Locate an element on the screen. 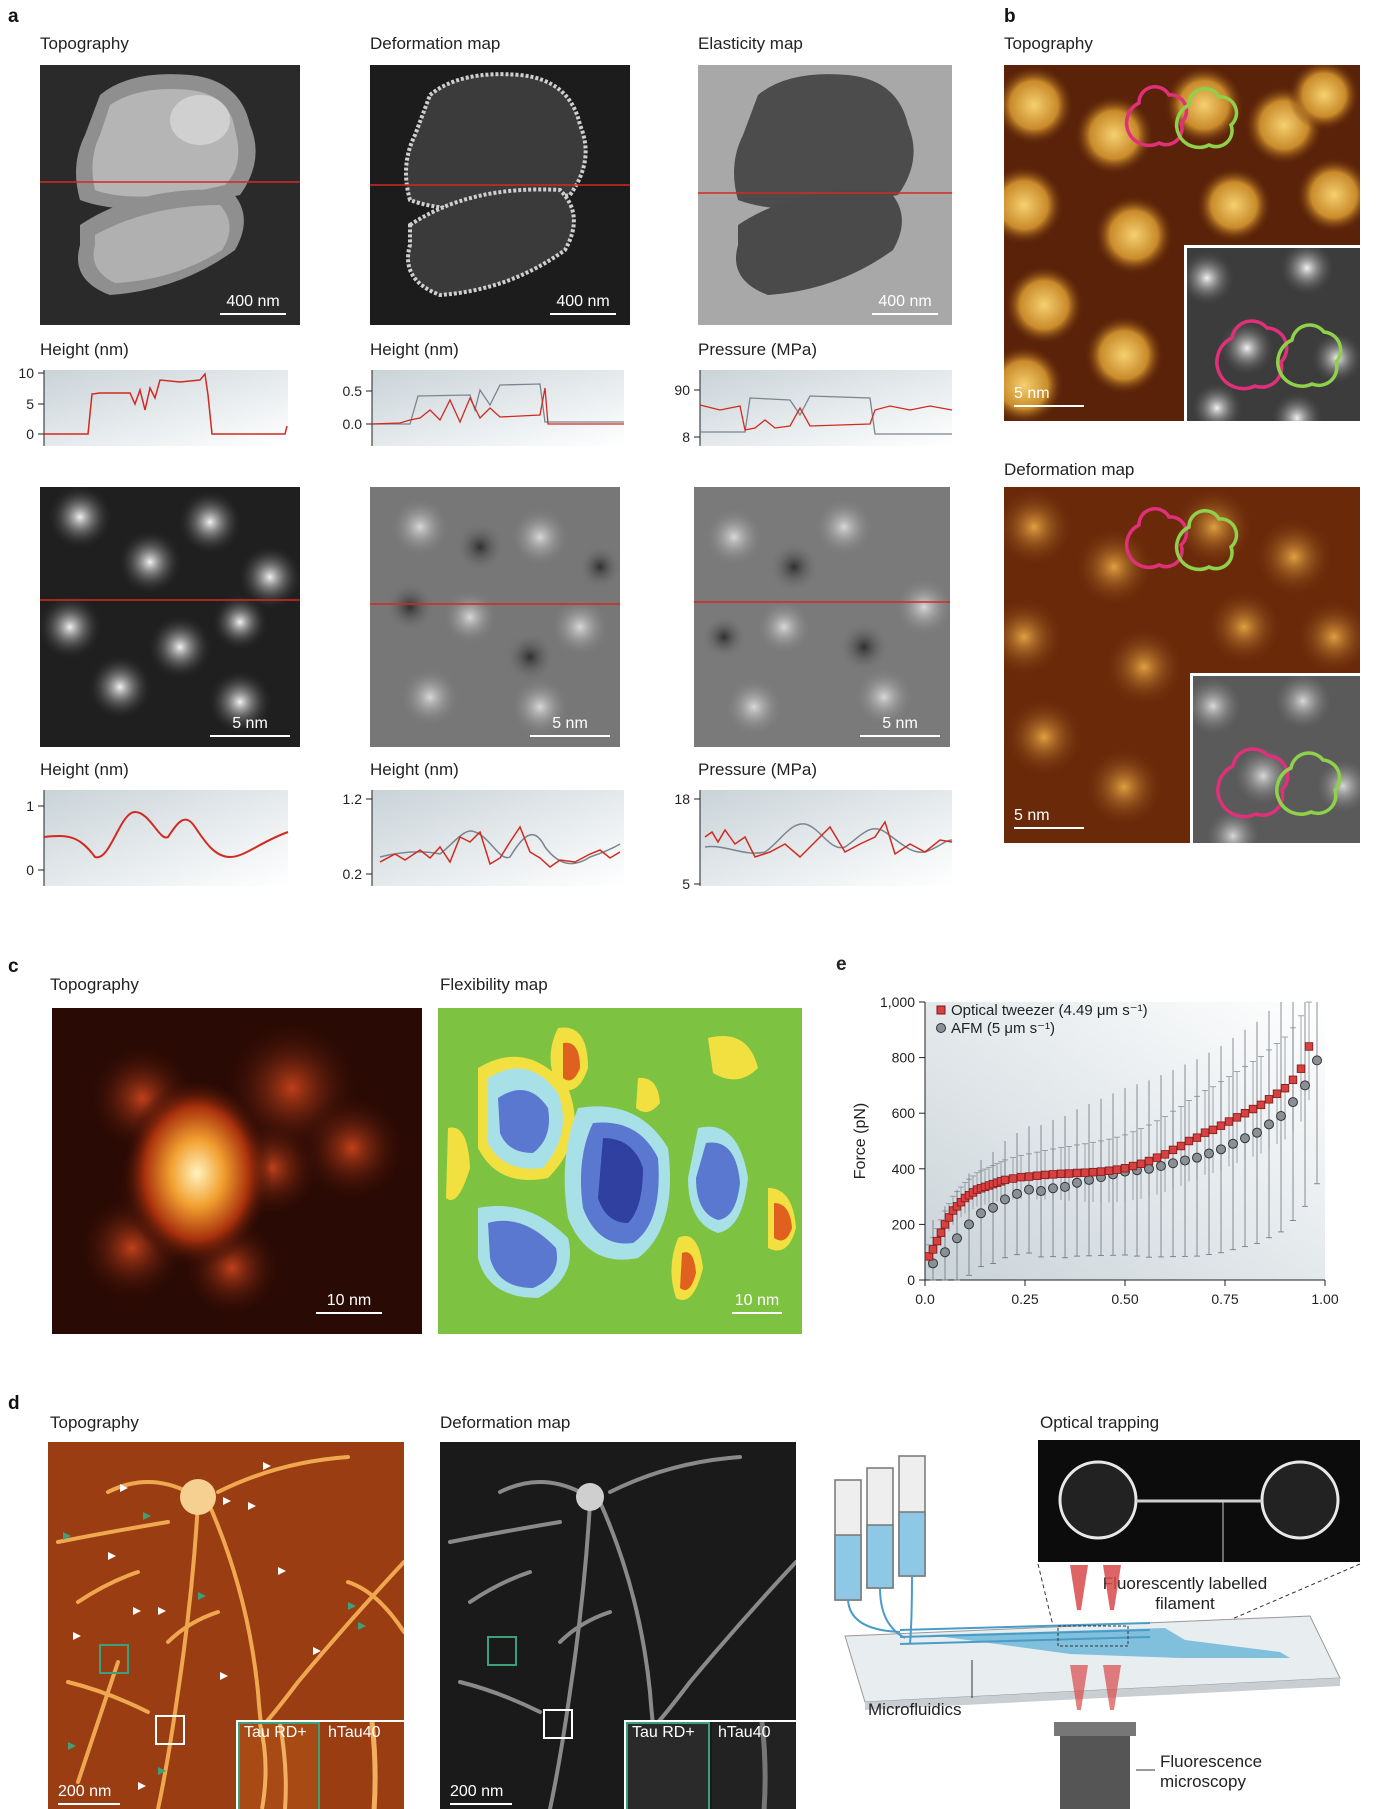  a-p4-ytick-1: 1 is located at coordinates (30, 806).